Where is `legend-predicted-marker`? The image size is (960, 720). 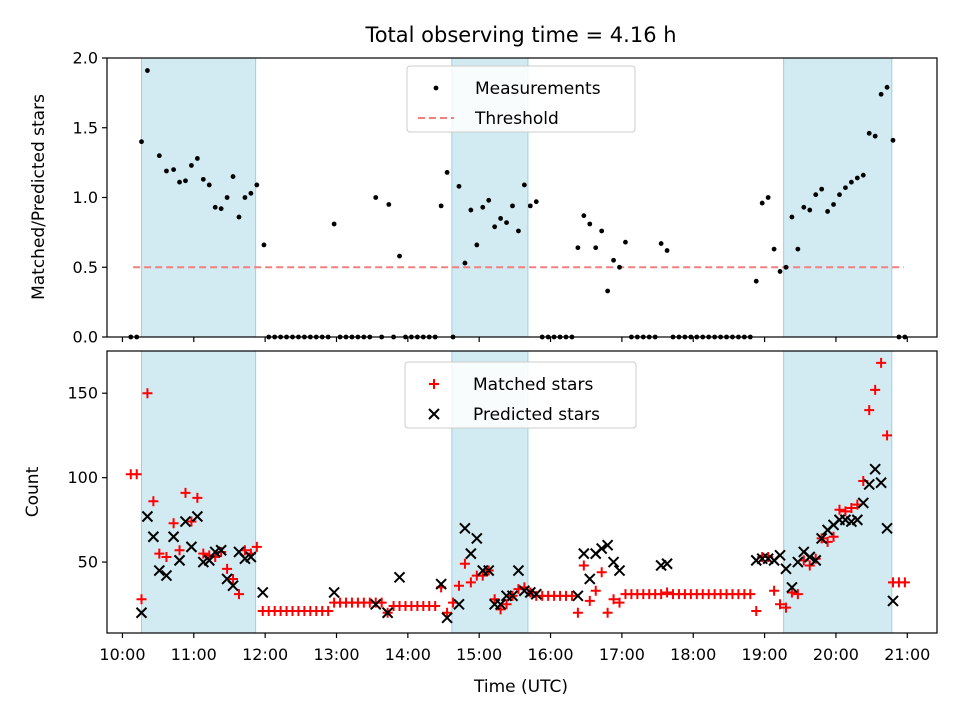
legend-predicted-marker is located at coordinates (434, 414).